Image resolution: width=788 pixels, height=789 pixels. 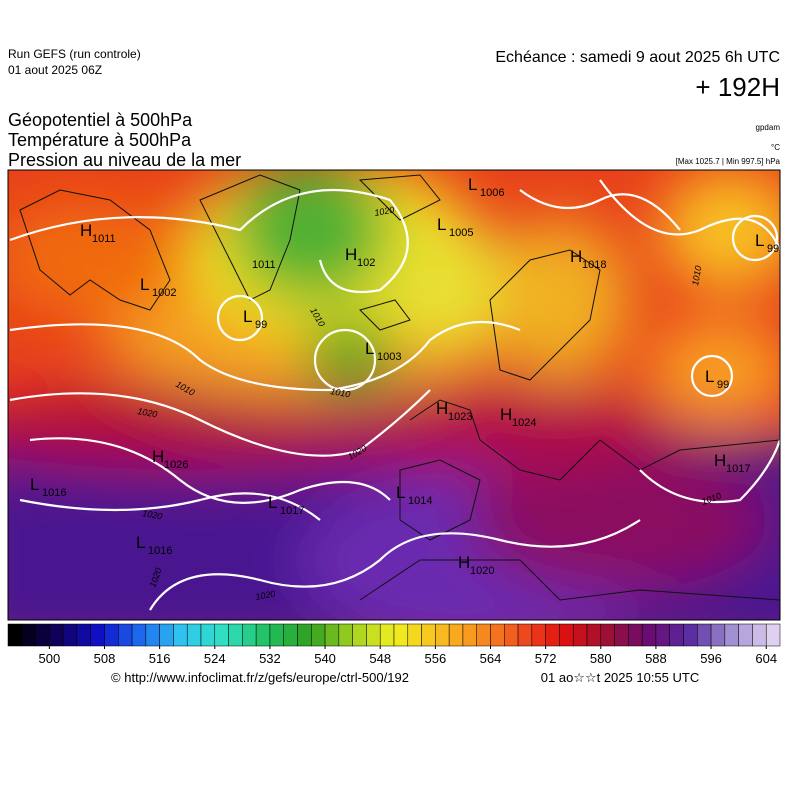 What do you see at coordinates (366, 263) in the screenshot?
I see `center-value: 102` at bounding box center [366, 263].